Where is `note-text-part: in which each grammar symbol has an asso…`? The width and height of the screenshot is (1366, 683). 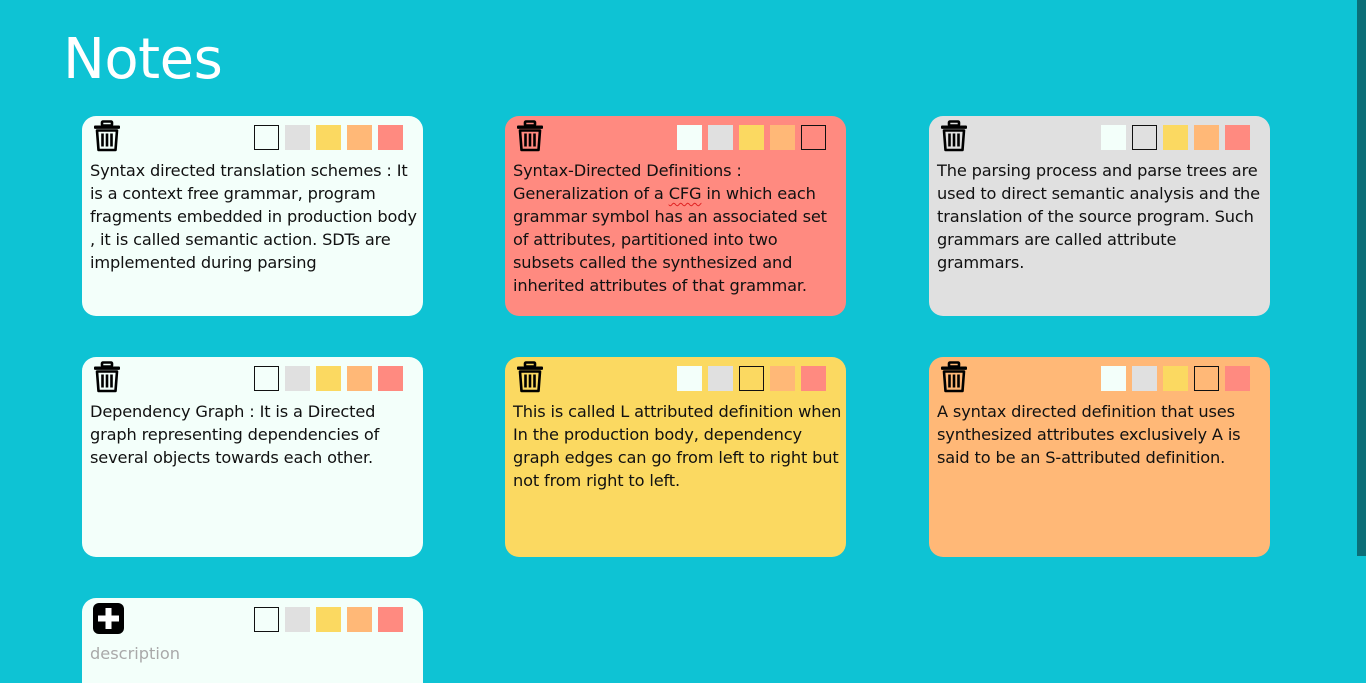
note-text-part: in which each grammar symbol has an asso… is located at coordinates (670, 239).